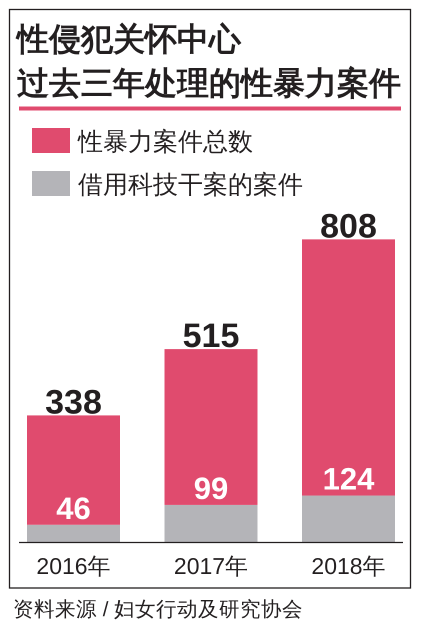 The width and height of the screenshot is (421, 626). Describe the element at coordinates (209, 83) in the screenshot. I see `subtitle: 过去三年处理的性暴力案件` at that location.